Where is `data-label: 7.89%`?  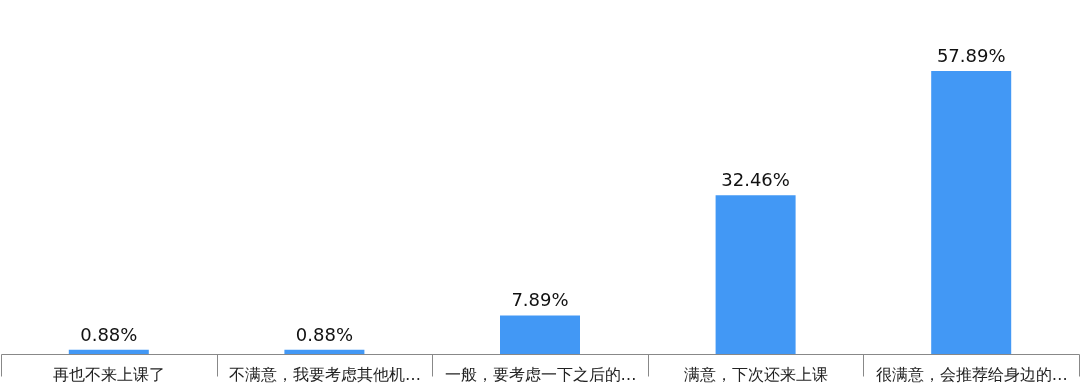 data-label: 7.89% is located at coordinates (540, 300).